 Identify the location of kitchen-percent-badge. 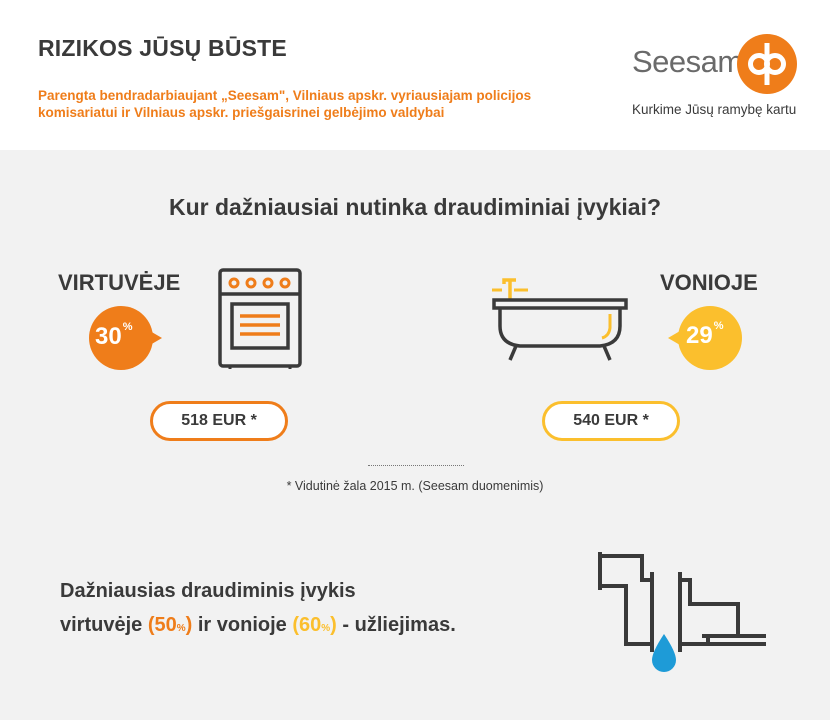
(125, 338).